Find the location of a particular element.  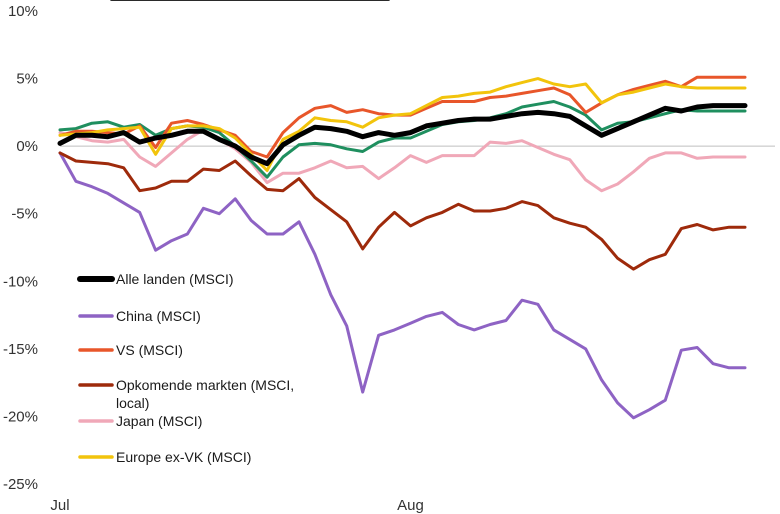

y-tick-label: -25% is located at coordinates (20, 484).